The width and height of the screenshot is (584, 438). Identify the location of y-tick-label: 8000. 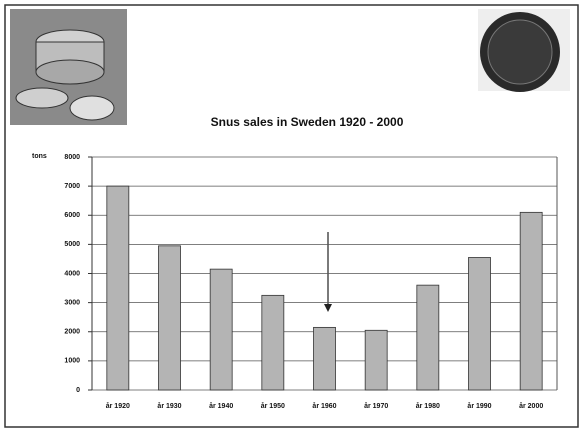
(72, 157).